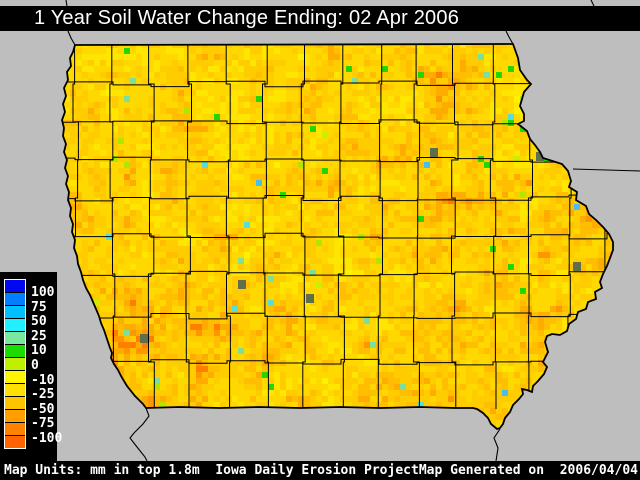  I want to click on legend-panel: 100 75 50 25 10 0 -10 -25 -50 -75 -100, so click(31, 367).